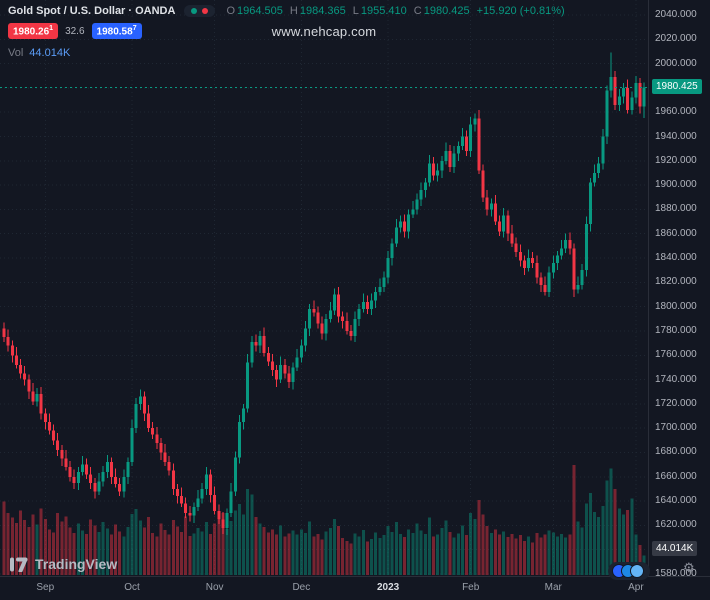 The width and height of the screenshot is (710, 600). I want to click on time-axis-label: Mar, so click(553, 587).